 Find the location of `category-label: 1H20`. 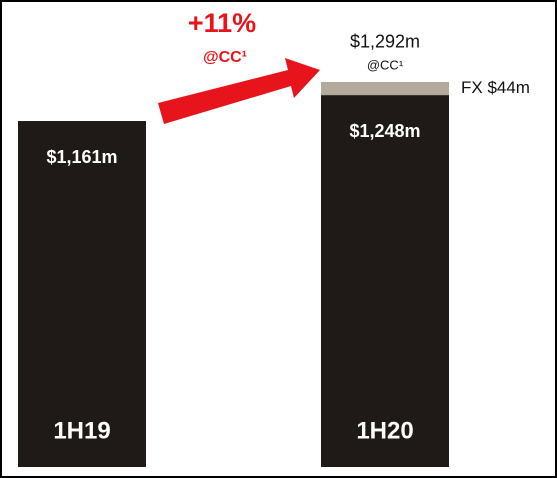

category-label: 1H20 is located at coordinates (384, 430).